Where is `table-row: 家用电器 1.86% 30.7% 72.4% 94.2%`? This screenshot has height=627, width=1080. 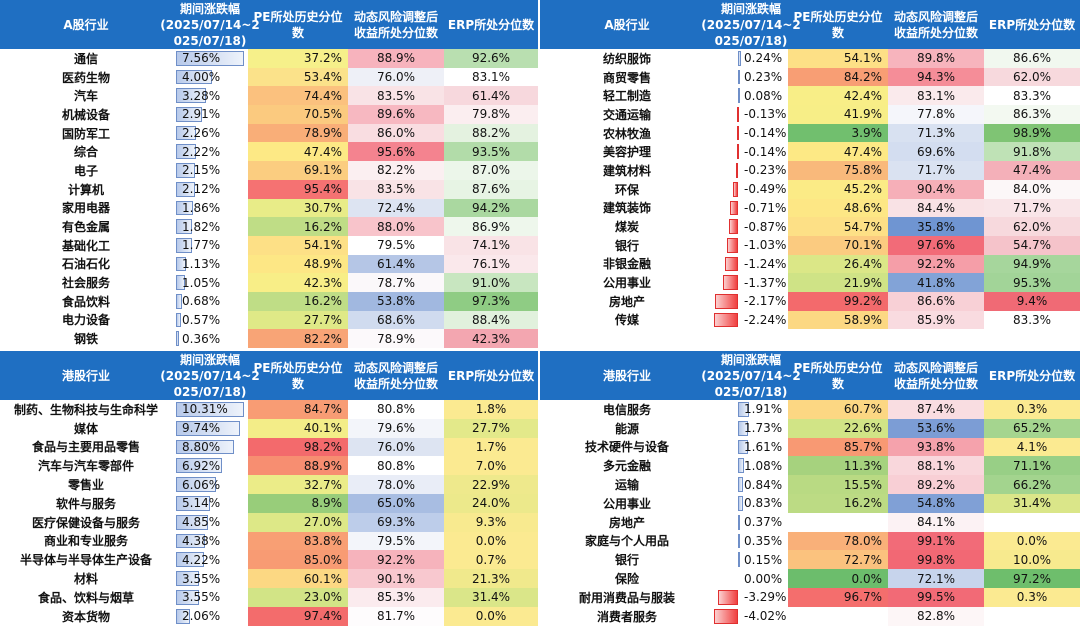
table-row: 家用电器 1.86% 30.7% 72.4% 94.2% is located at coordinates (269, 208).